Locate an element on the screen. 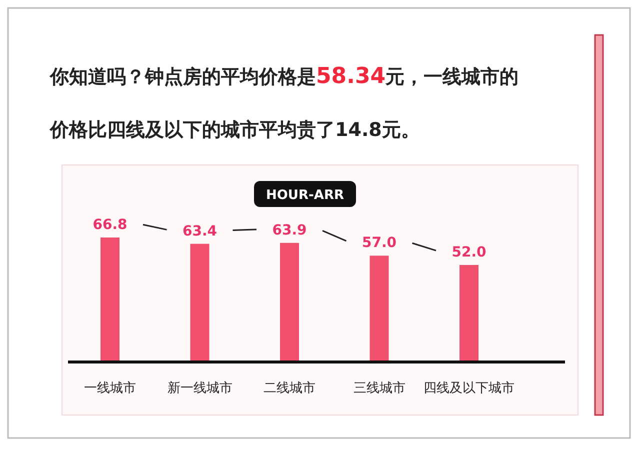  x-tick-label: 新一线城市 is located at coordinates (199, 388).